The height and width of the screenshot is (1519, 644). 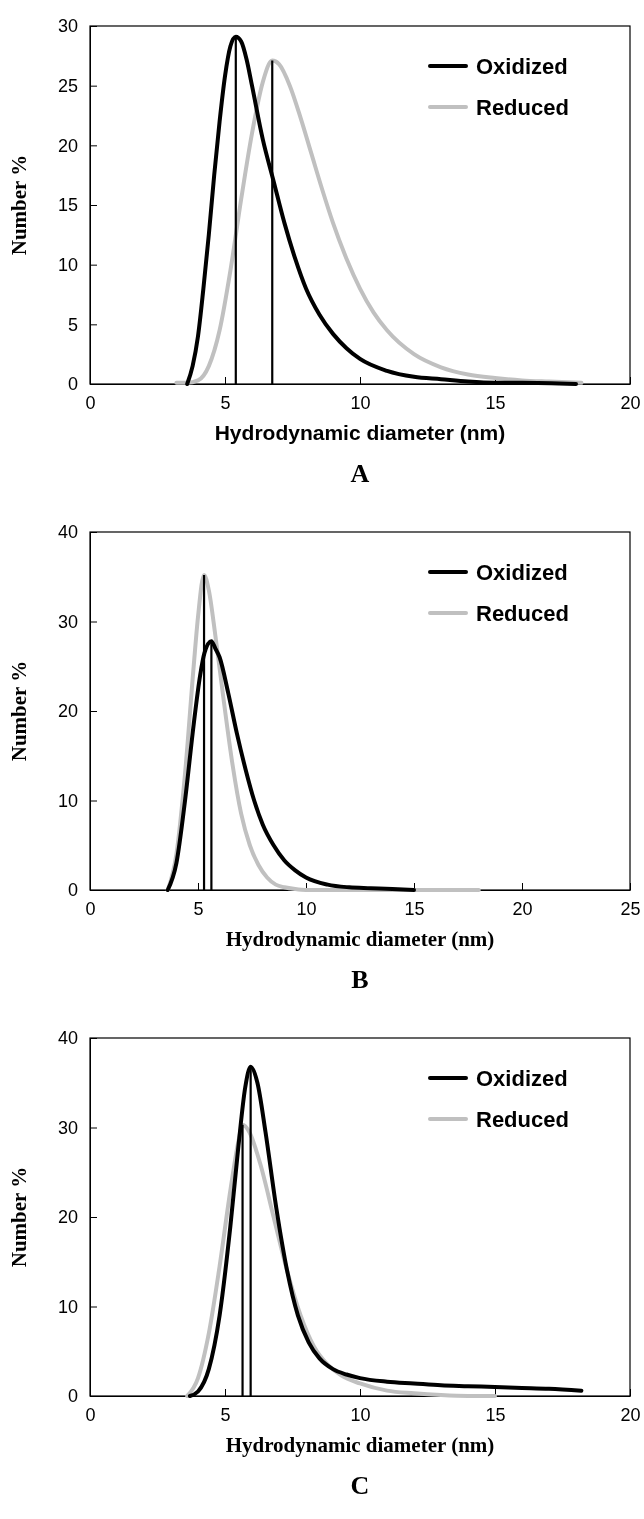 What do you see at coordinates (630, 908) in the screenshot?
I see `x-tick-label: 25` at bounding box center [630, 908].